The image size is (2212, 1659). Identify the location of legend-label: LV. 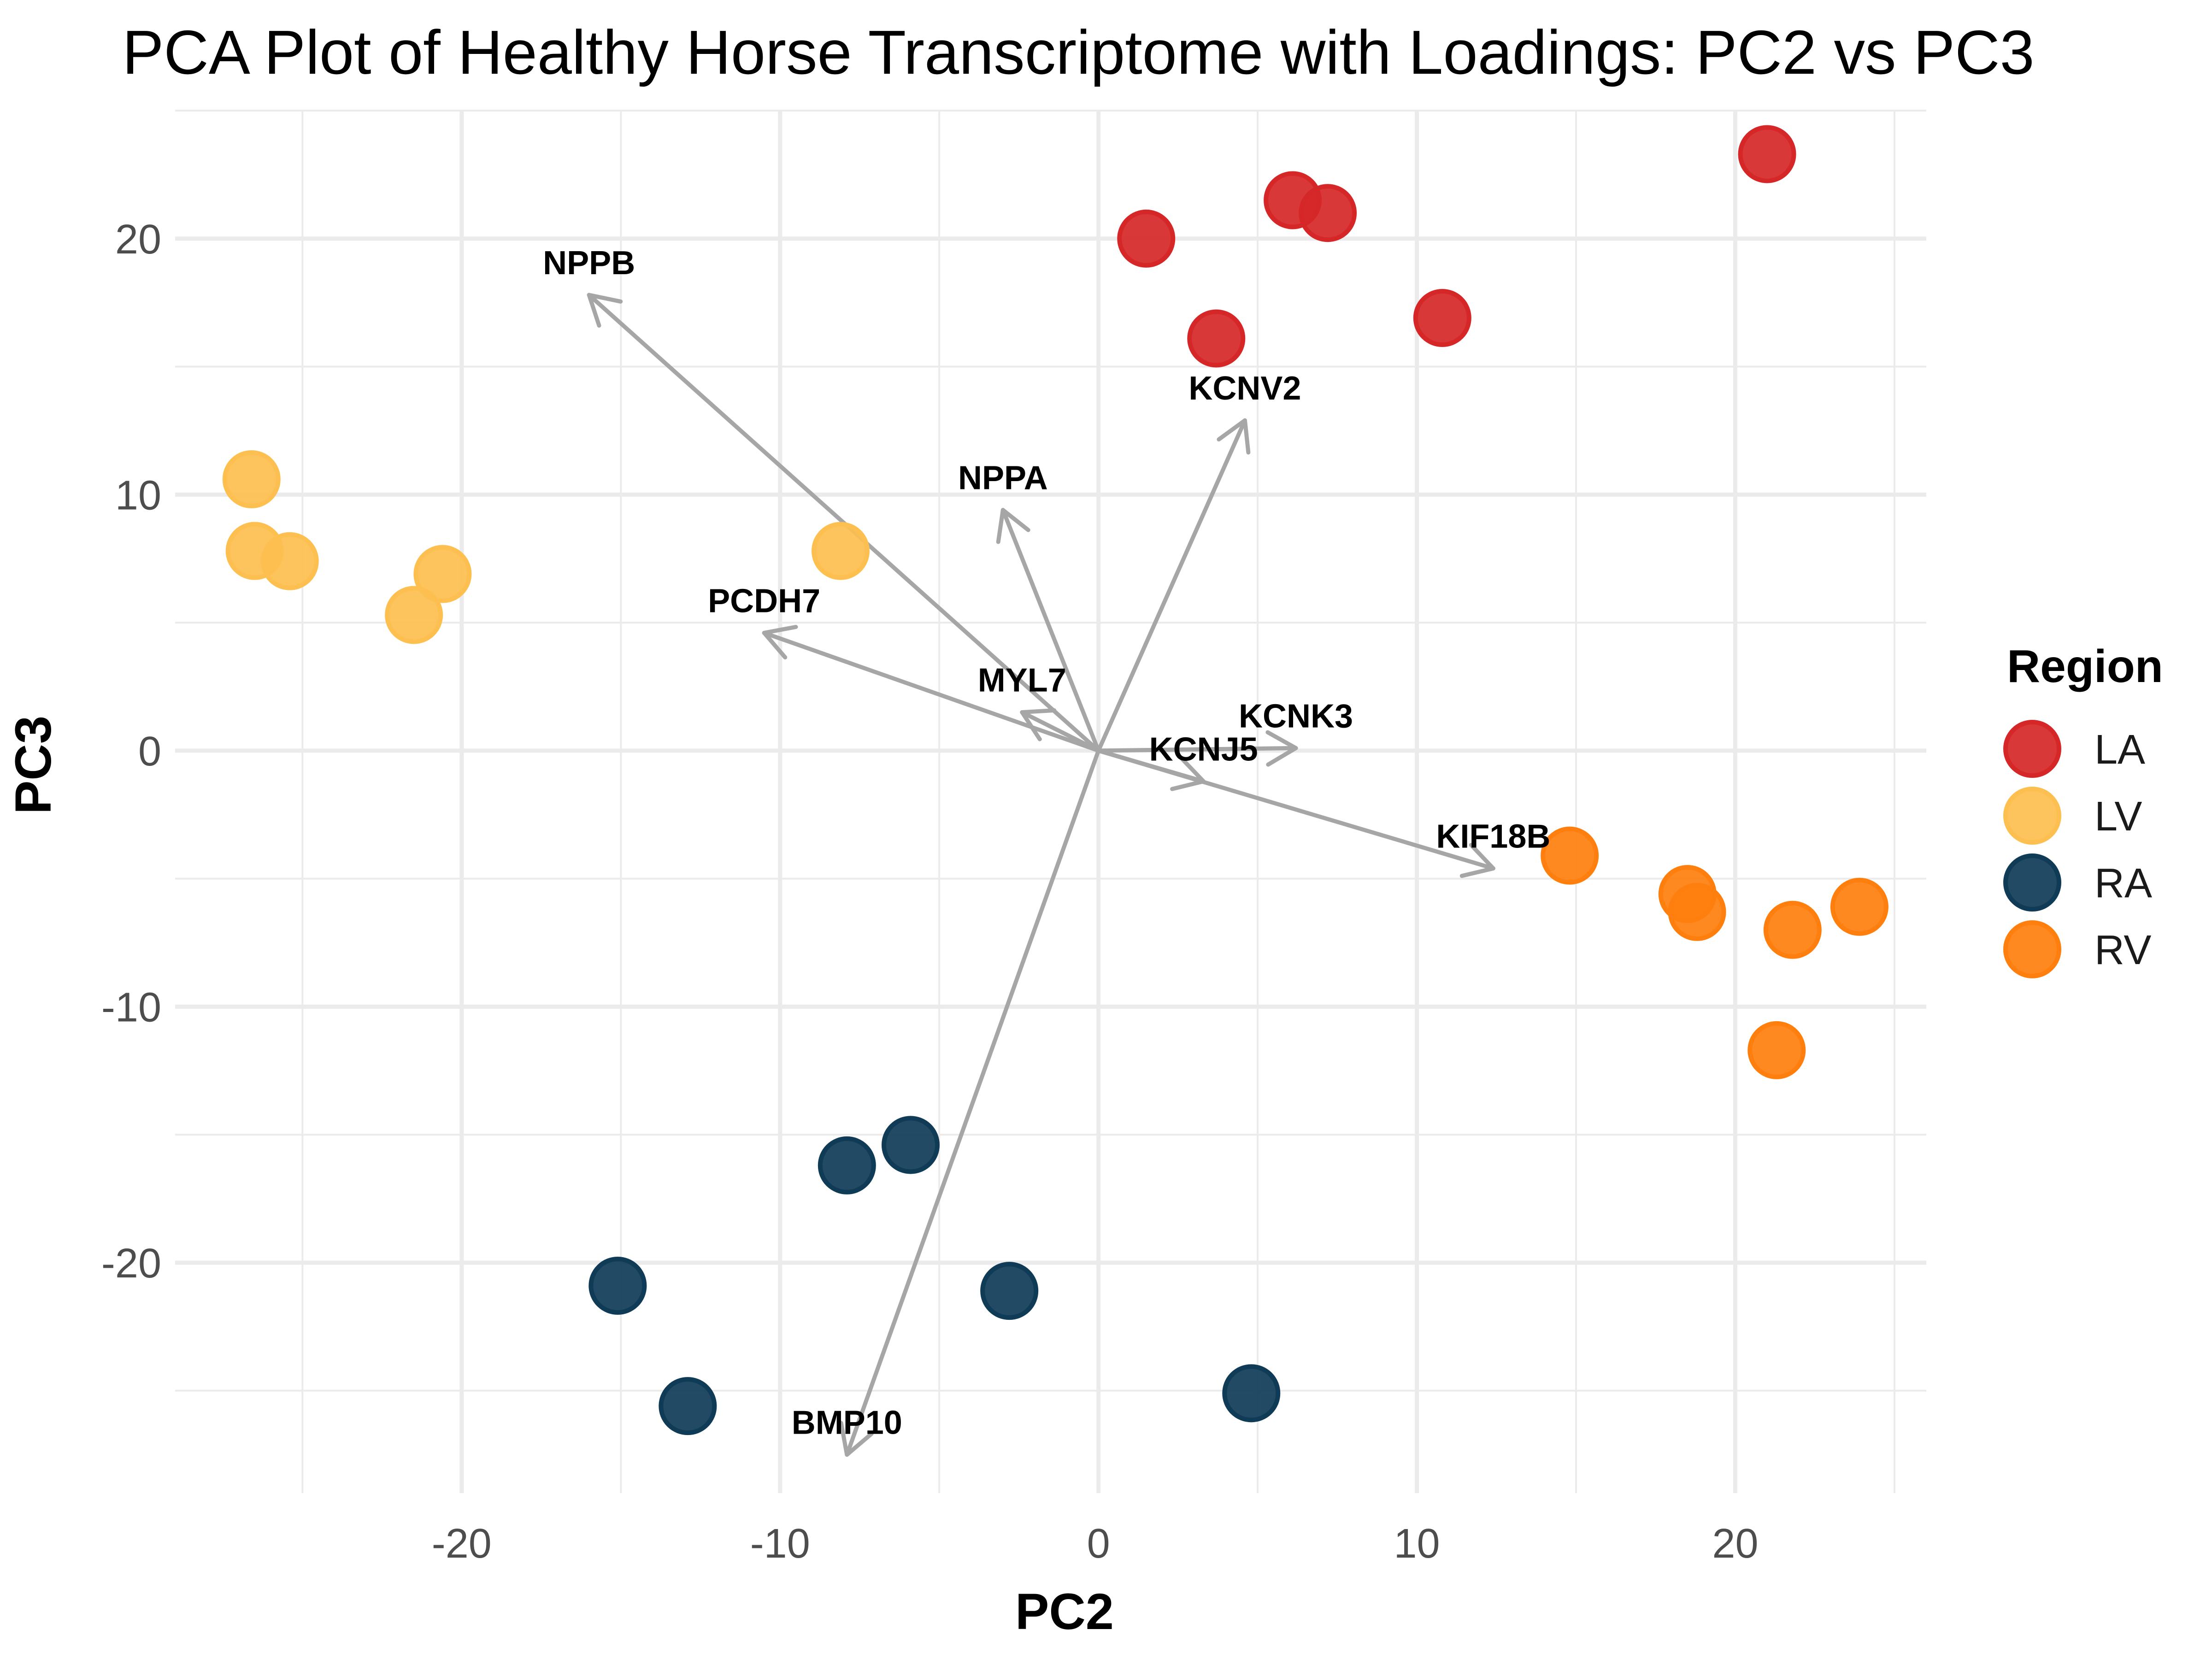
(2118, 817).